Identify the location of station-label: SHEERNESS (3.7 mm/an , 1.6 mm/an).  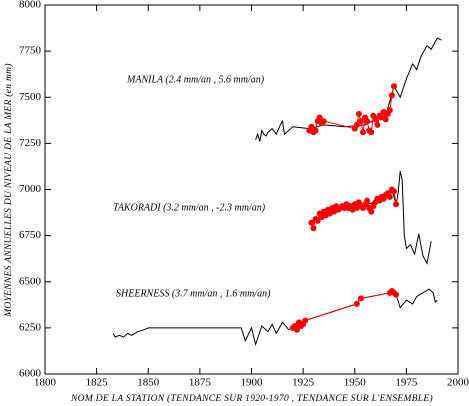
(193, 293).